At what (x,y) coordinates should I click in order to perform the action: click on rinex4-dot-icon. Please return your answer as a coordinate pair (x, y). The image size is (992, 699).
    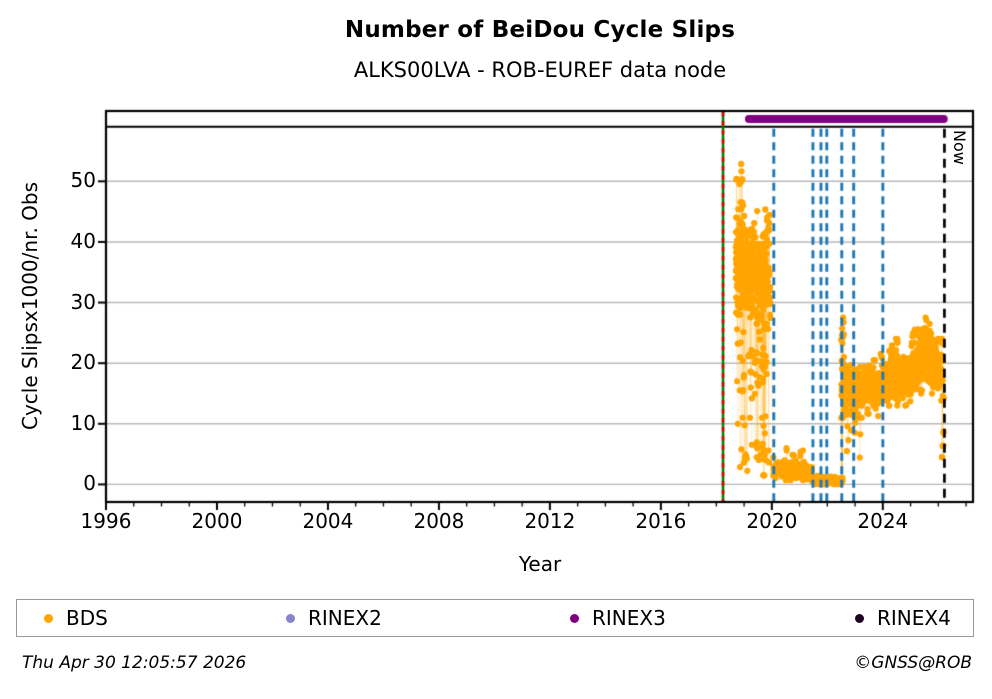
    Looking at the image, I should click on (859, 618).